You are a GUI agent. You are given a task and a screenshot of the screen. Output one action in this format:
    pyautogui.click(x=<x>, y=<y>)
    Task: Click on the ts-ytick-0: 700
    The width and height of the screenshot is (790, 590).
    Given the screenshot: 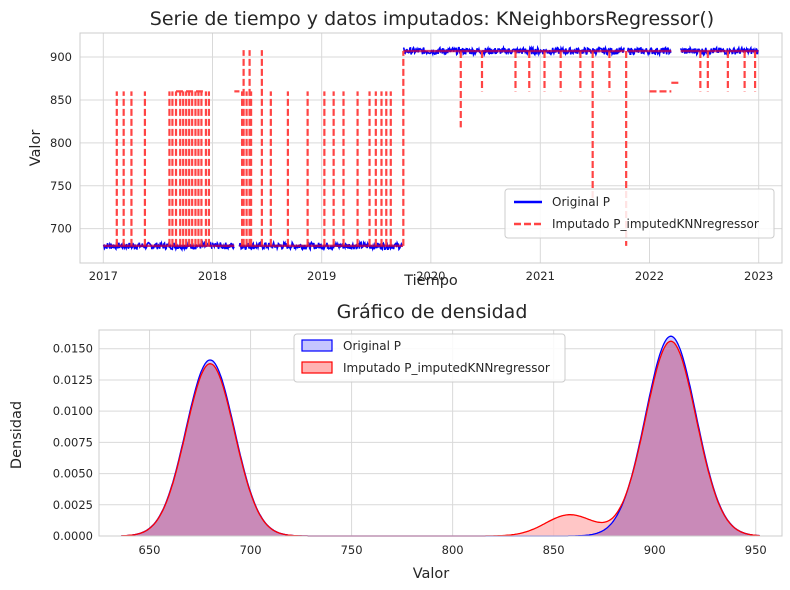 What is the action you would take?
    pyautogui.click(x=61, y=229)
    